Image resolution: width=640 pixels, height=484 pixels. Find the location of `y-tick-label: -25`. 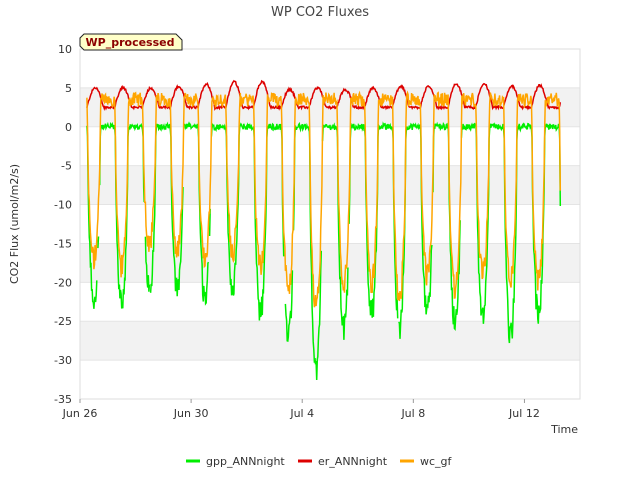

y-tick-label: -25 is located at coordinates (63, 321).